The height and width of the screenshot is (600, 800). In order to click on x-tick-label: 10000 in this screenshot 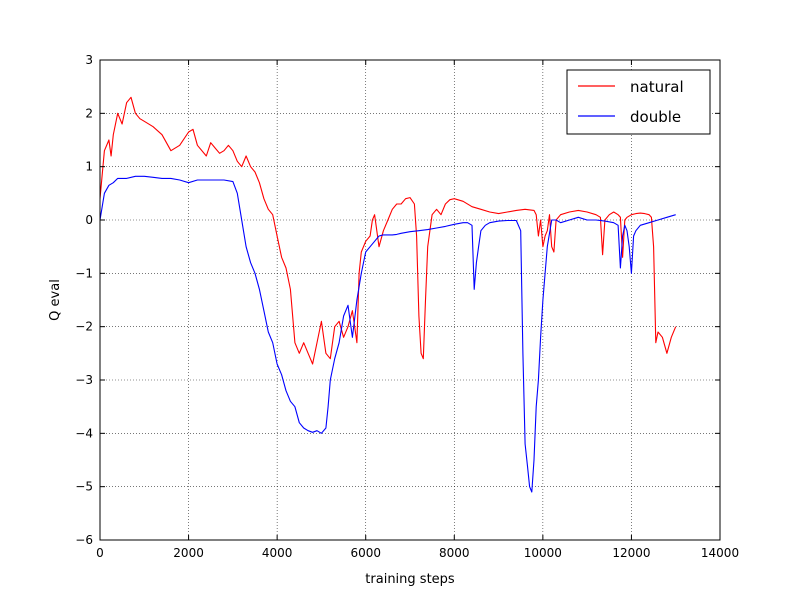, I will do `click(543, 553)`.